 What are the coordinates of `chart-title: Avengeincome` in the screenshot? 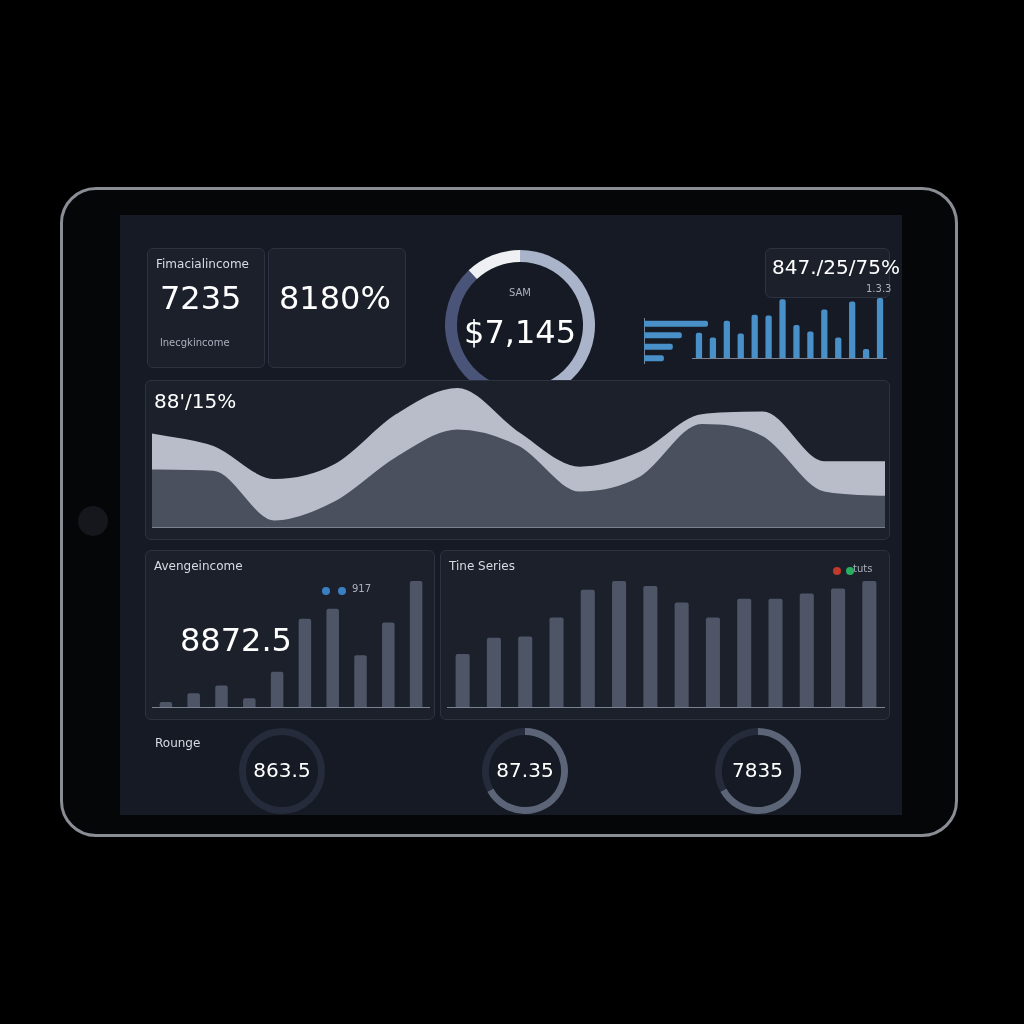 It's located at (198, 566).